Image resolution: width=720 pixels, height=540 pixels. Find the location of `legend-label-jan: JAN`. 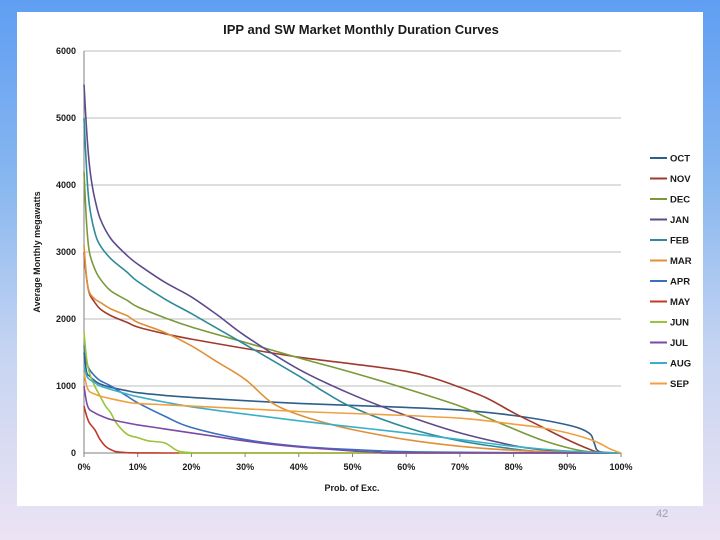

legend-label-jan: JAN is located at coordinates (679, 220).